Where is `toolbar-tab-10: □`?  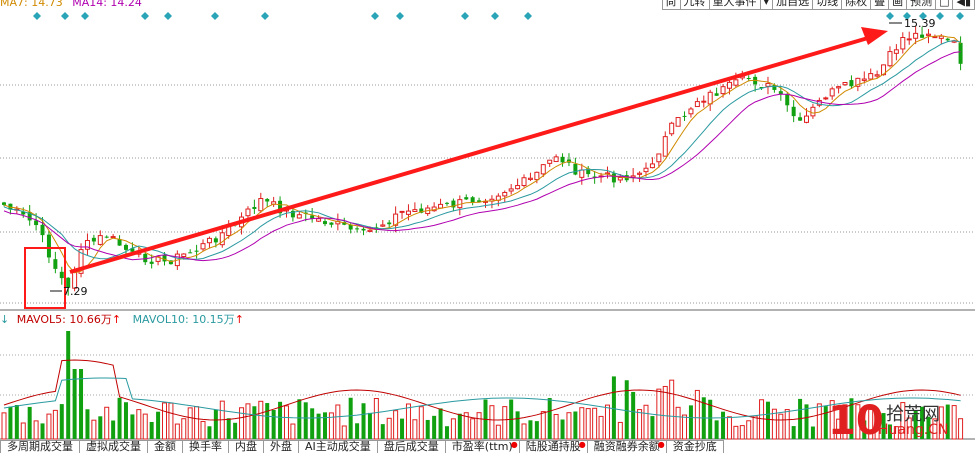
toolbar-tab-10: □ is located at coordinates (944, 5).